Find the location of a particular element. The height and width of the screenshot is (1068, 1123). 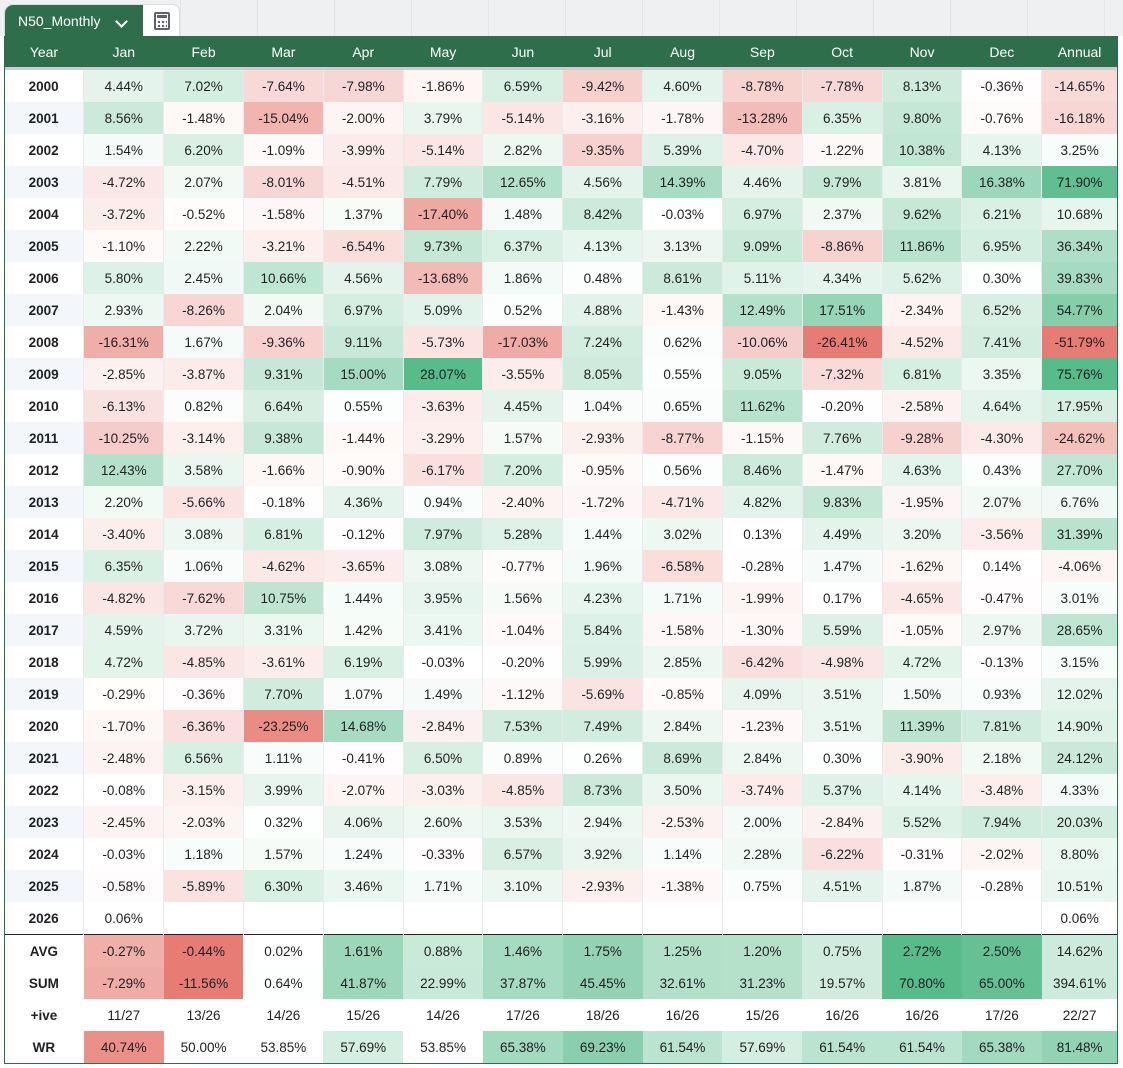

monthly-return-cell: 5.52% is located at coordinates (922, 822).